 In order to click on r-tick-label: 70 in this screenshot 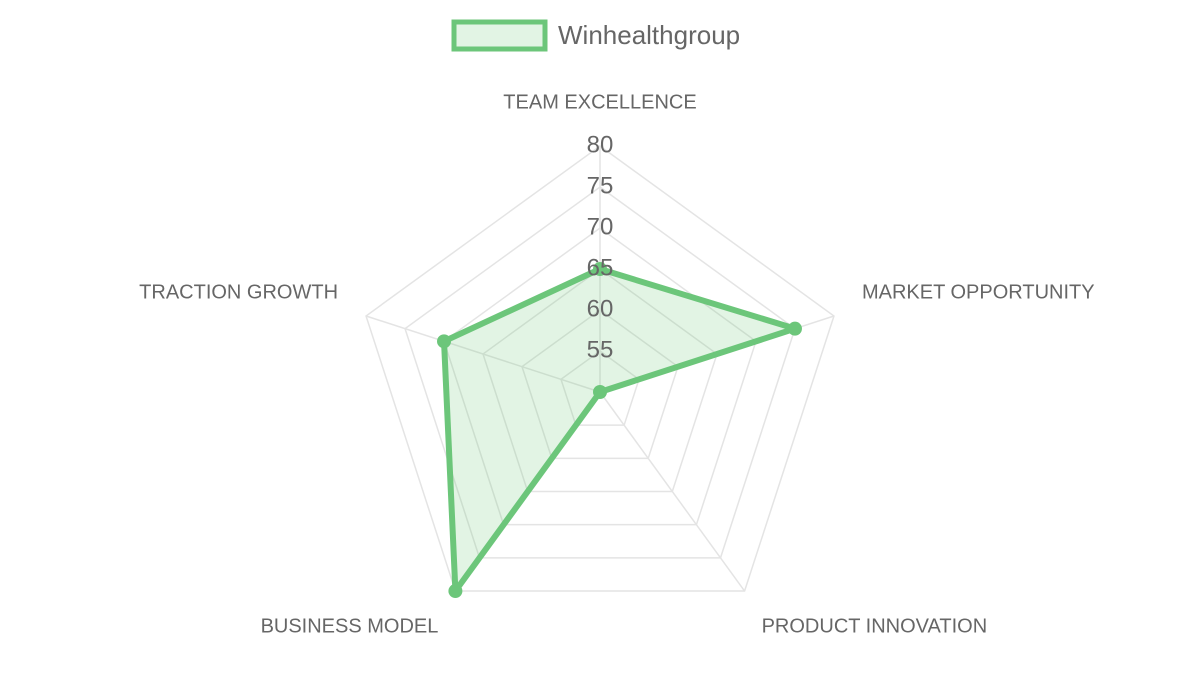, I will do `click(600, 226)`.